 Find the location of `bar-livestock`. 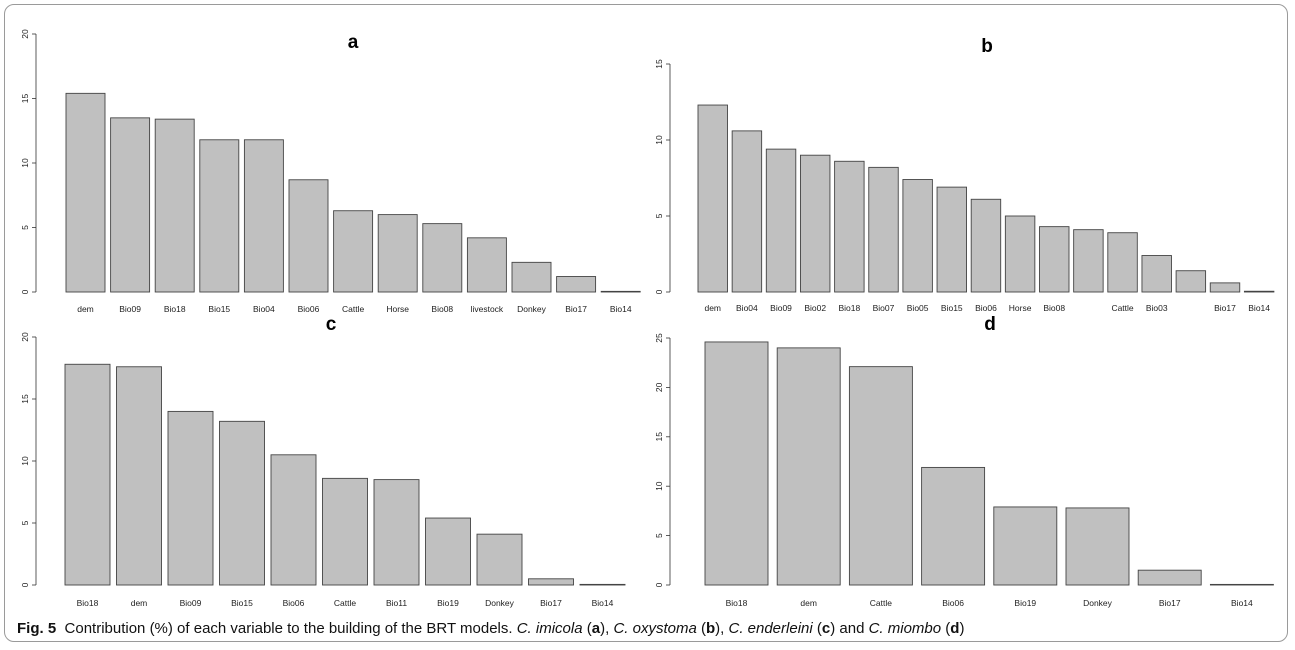

bar-livestock is located at coordinates (486, 265).